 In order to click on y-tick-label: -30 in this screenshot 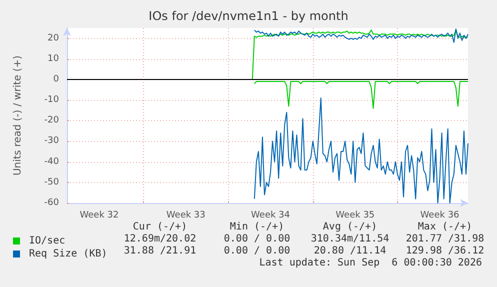, I will do `click(52, 141)`.